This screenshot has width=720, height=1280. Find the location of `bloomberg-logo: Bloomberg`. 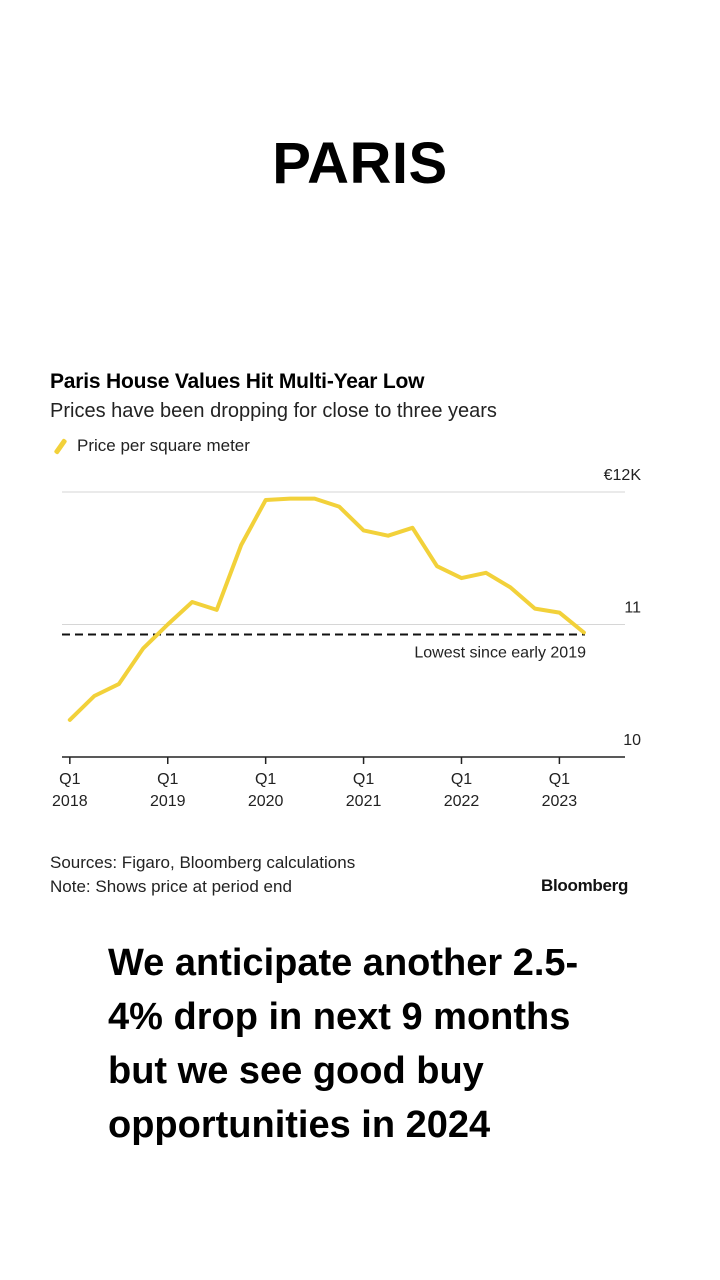

bloomberg-logo: Bloomberg is located at coordinates (585, 885).